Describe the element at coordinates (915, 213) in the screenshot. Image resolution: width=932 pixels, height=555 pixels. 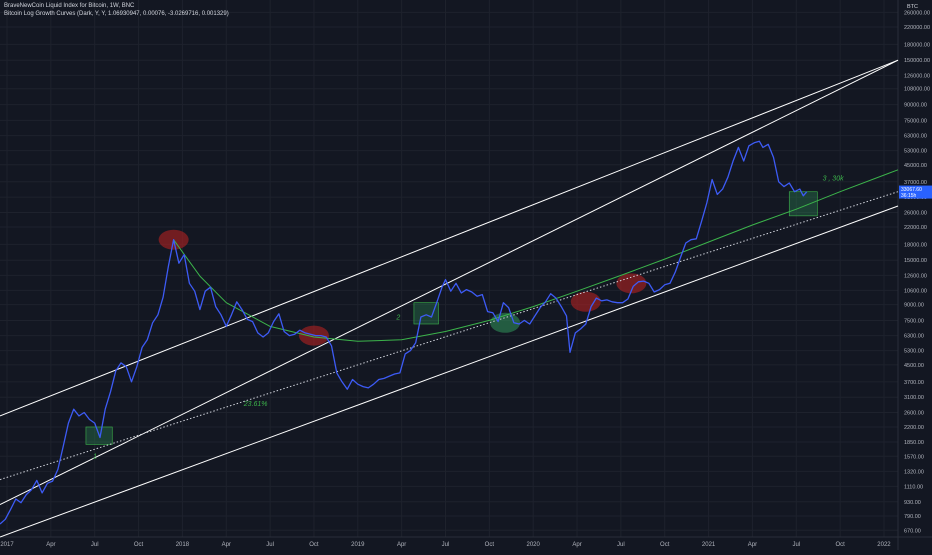
I see `y-tick-label: 26000.00` at that location.